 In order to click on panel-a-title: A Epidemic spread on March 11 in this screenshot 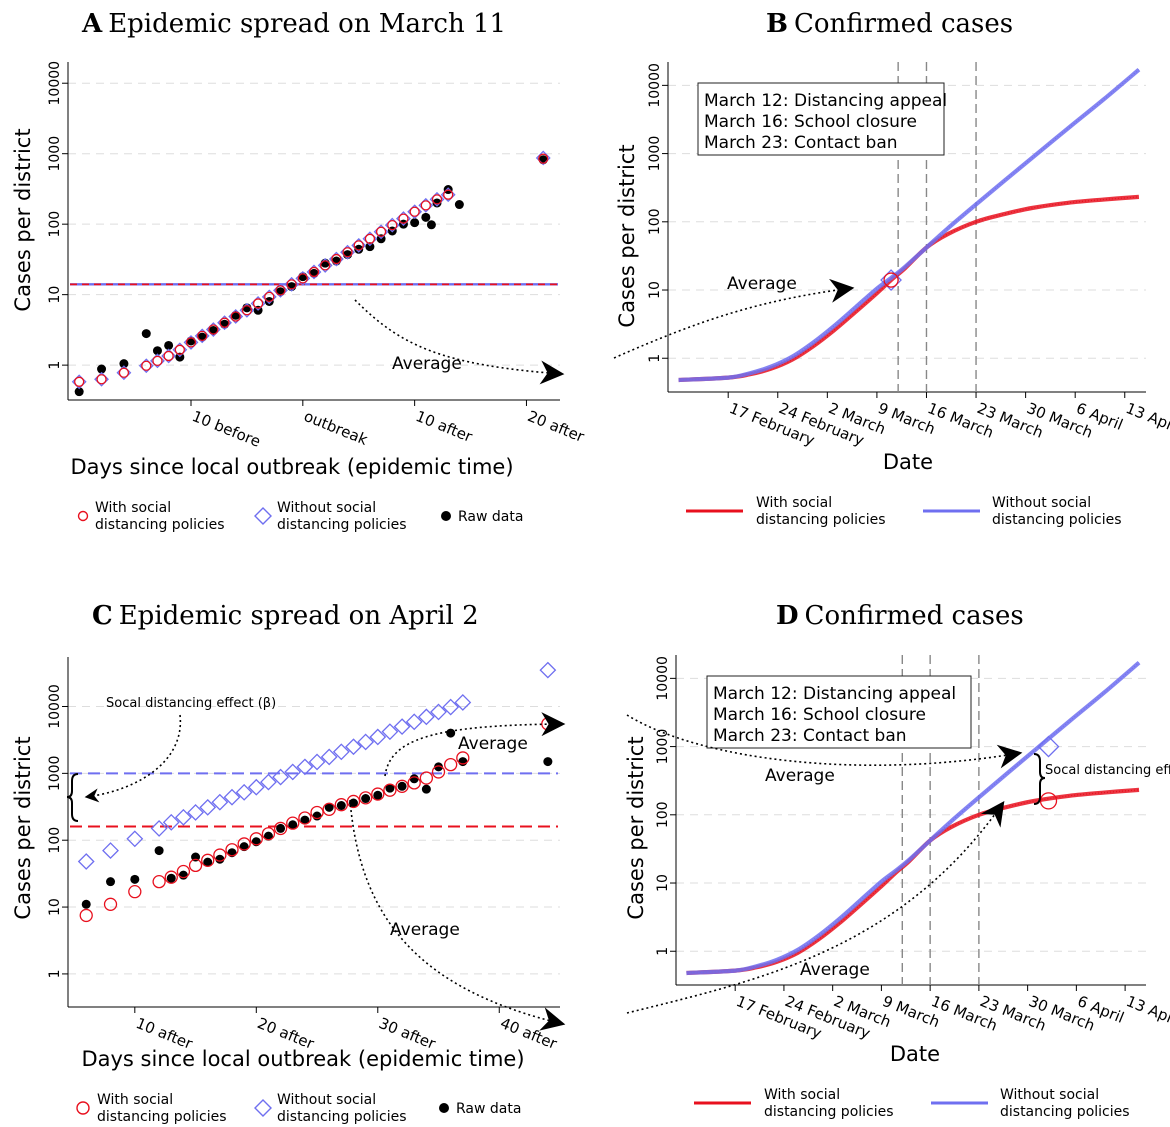, I will do `click(293, 24)`.